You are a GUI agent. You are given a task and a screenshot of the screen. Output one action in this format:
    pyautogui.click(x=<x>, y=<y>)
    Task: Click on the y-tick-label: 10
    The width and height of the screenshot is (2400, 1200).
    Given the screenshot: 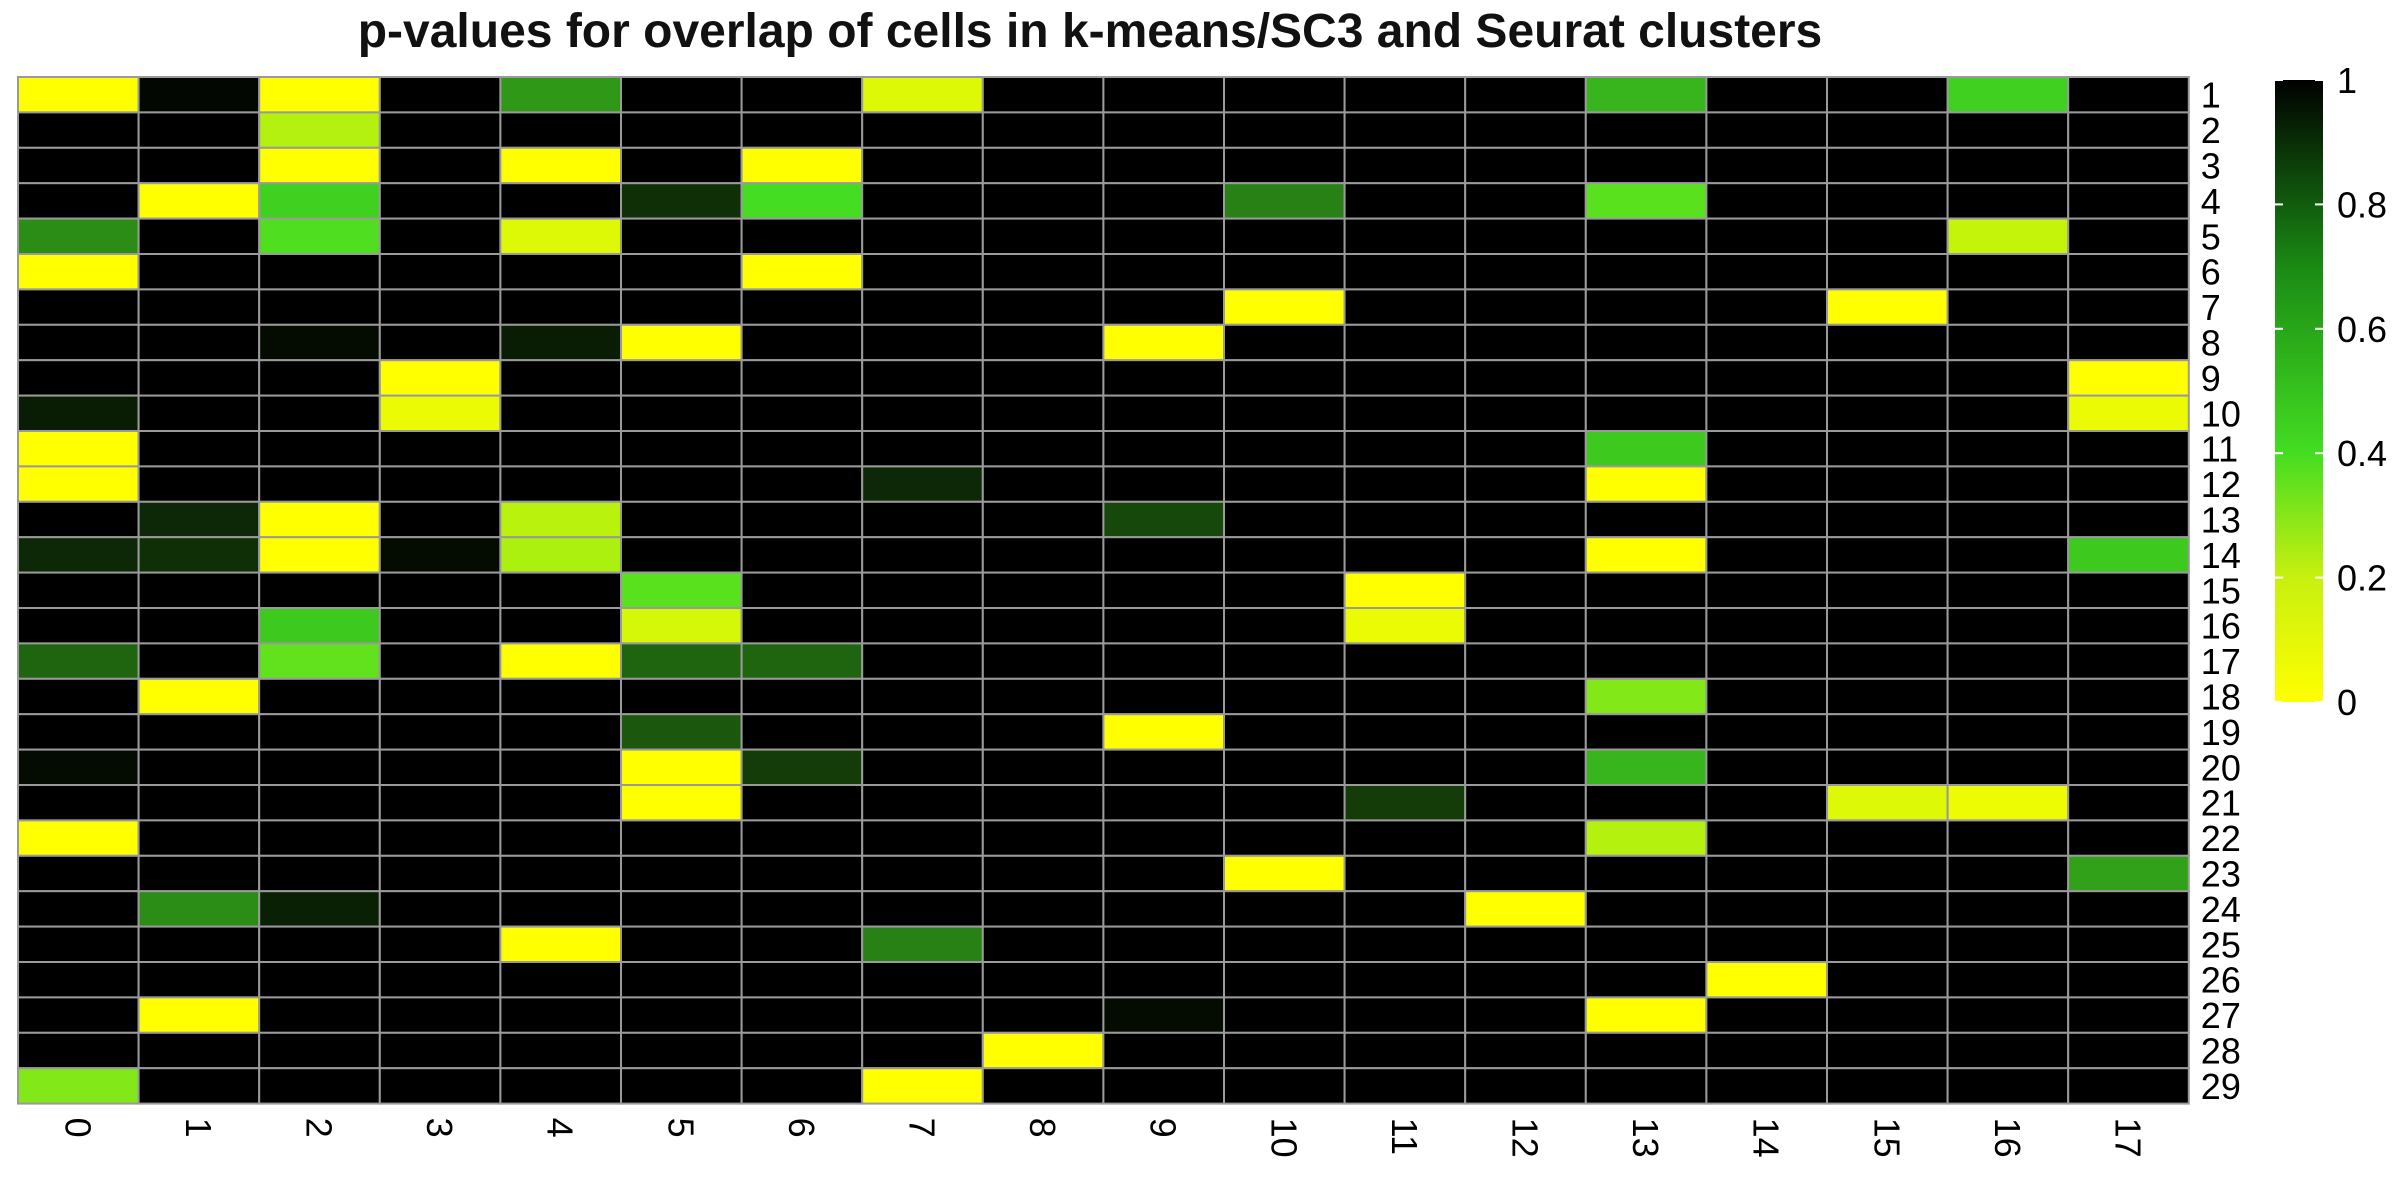 What is the action you would take?
    pyautogui.click(x=2221, y=413)
    